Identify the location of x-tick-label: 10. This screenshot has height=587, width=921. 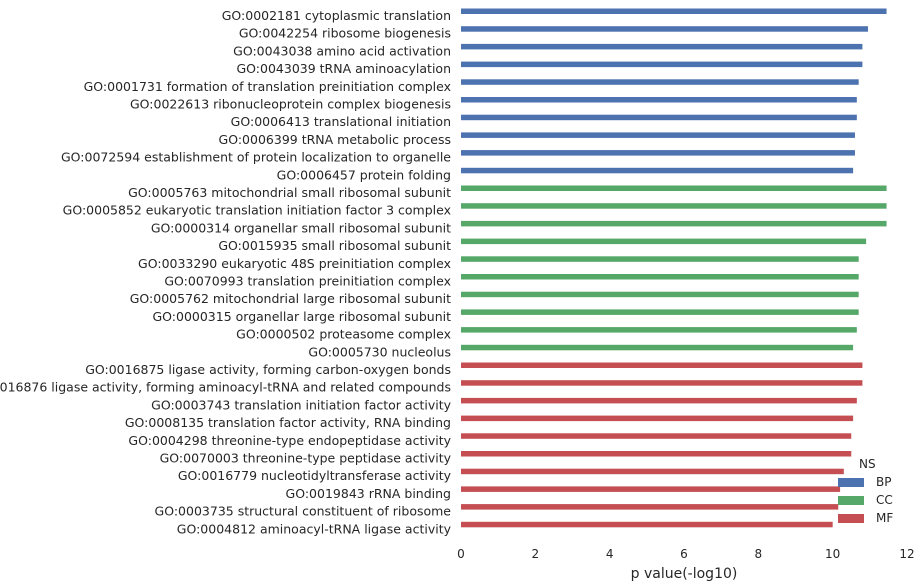
(832, 554).